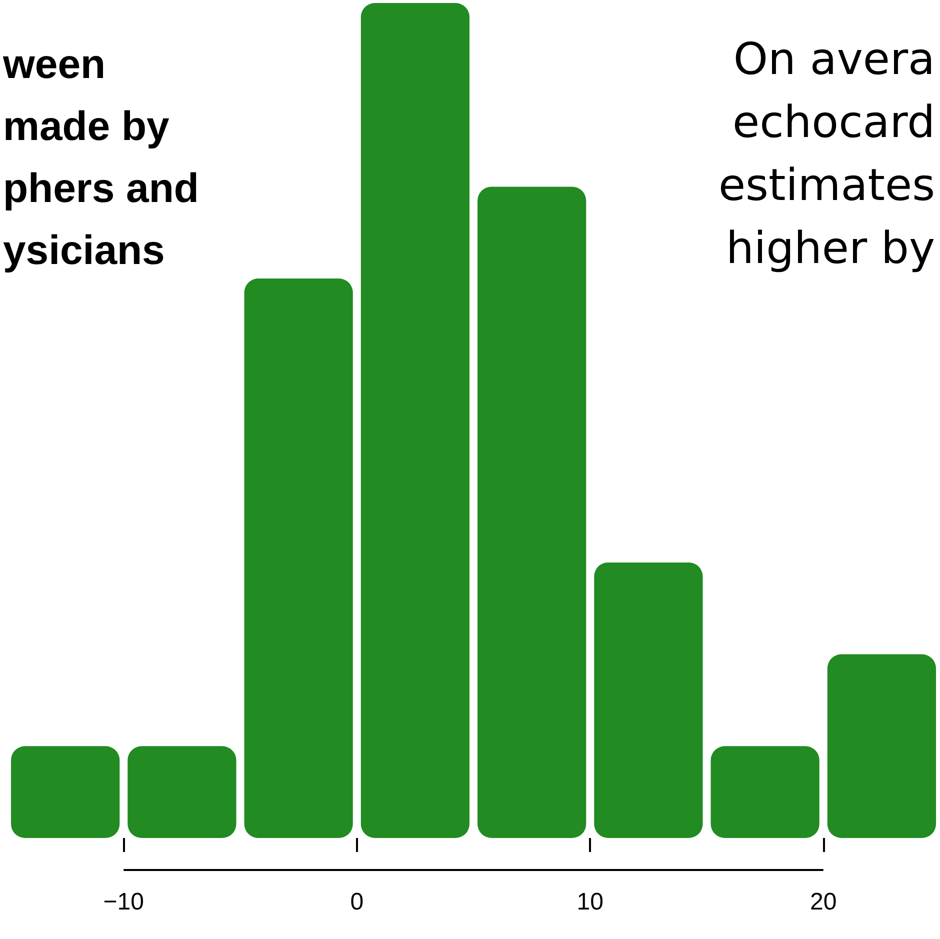  Describe the element at coordinates (590, 902) in the screenshot. I see `x-tick-label: 10` at that location.